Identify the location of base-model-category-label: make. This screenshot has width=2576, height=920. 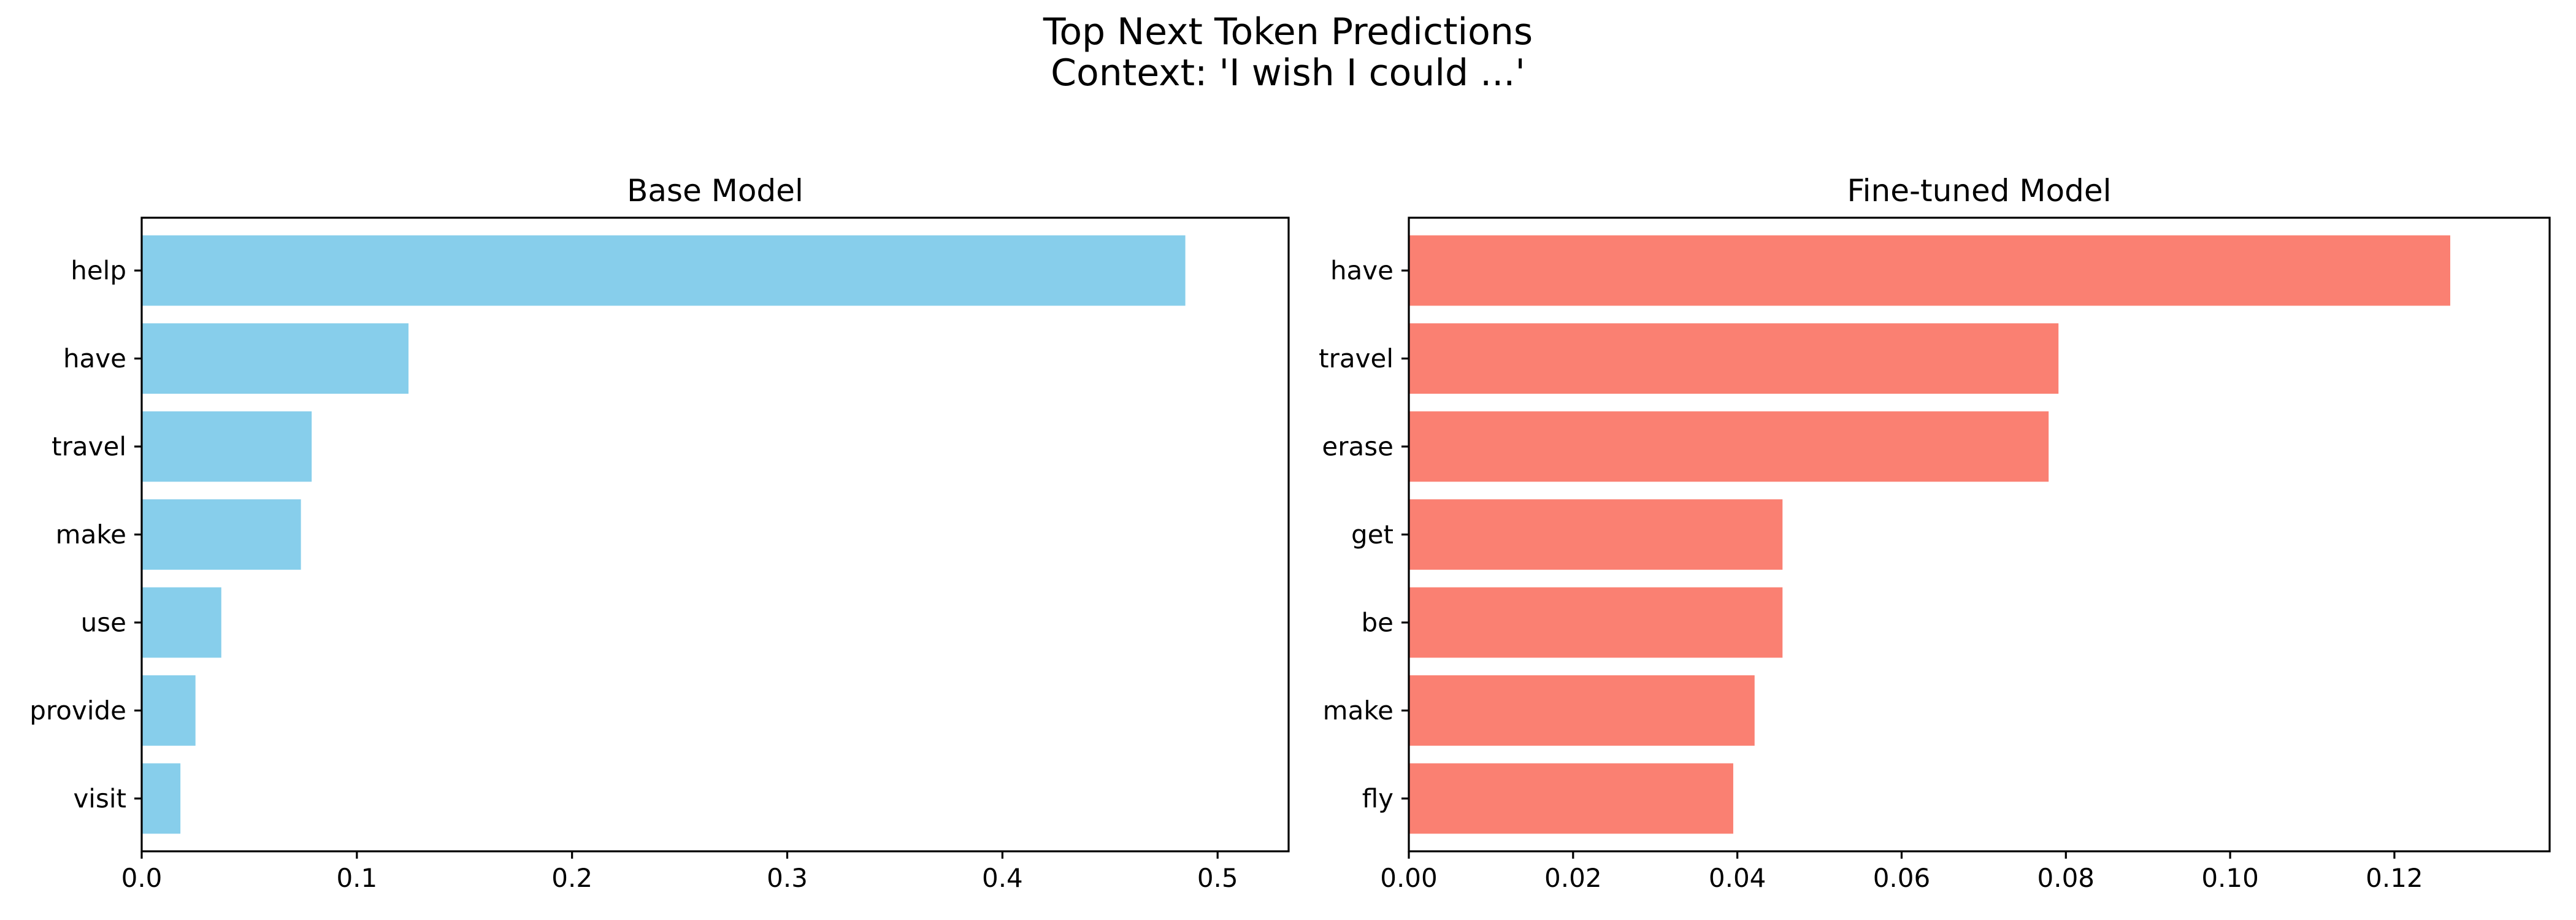
(91, 534).